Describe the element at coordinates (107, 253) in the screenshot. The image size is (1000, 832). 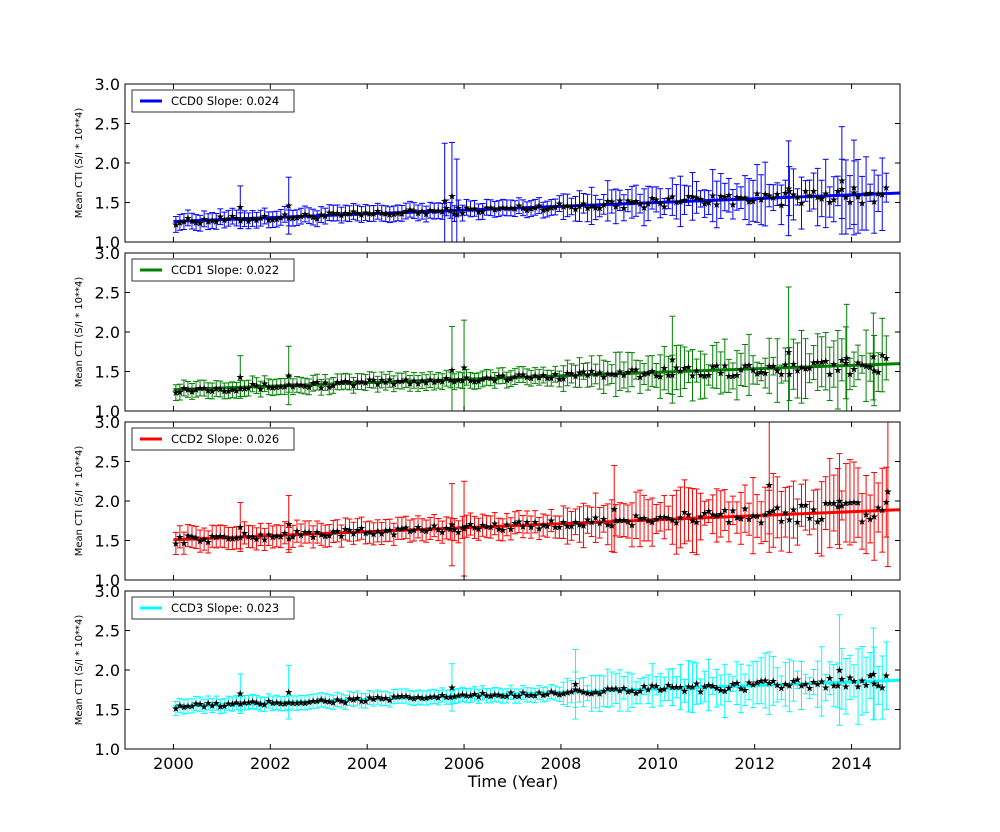
I see `y-tick-label: 3.0` at that location.